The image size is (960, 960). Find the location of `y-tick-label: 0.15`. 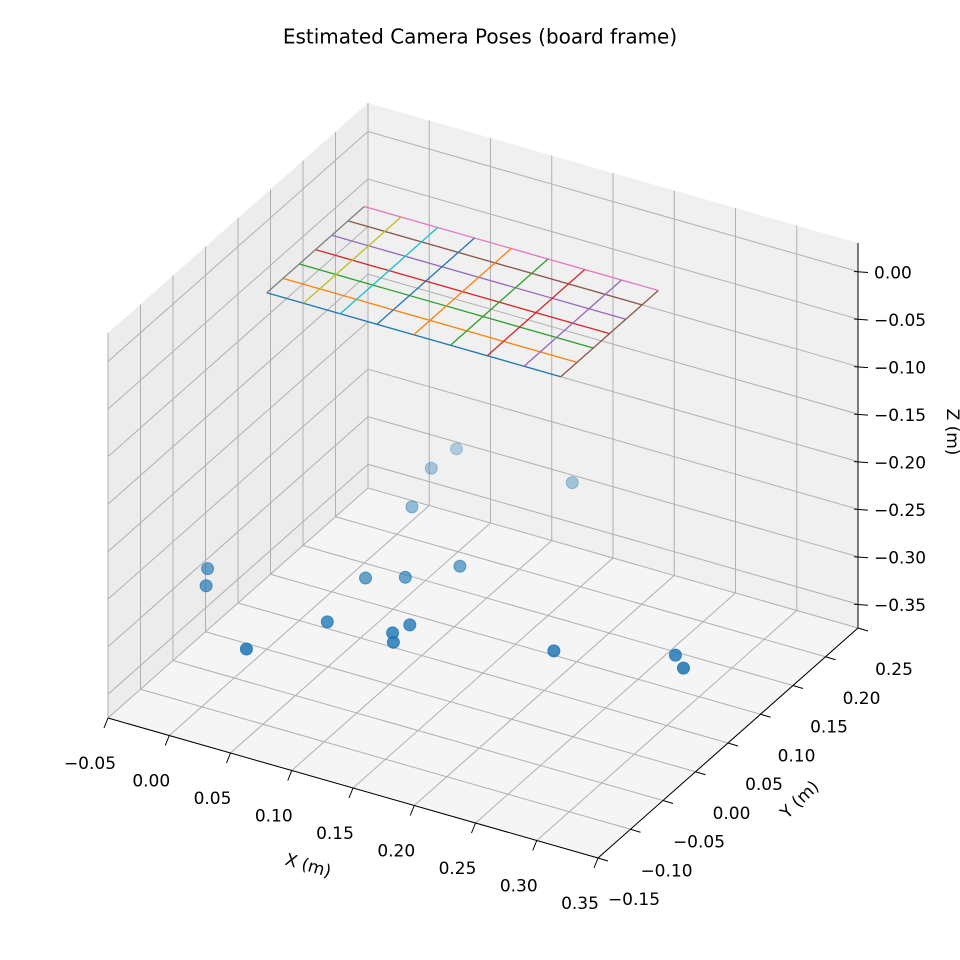

y-tick-label: 0.15 is located at coordinates (829, 728).